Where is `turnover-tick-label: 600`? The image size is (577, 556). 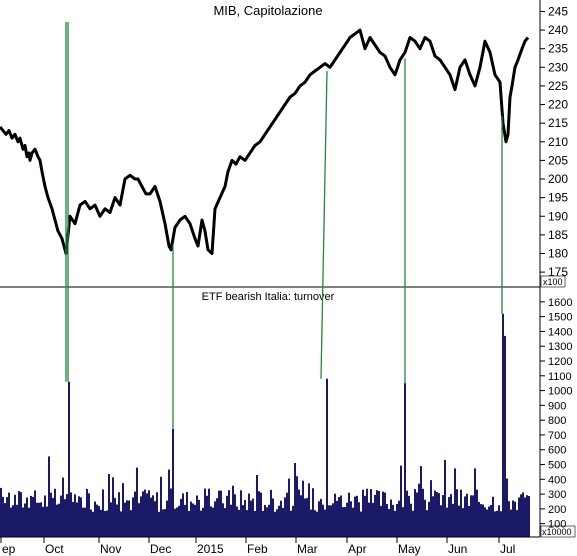
turnover-tick-label: 600 is located at coordinates (557, 451).